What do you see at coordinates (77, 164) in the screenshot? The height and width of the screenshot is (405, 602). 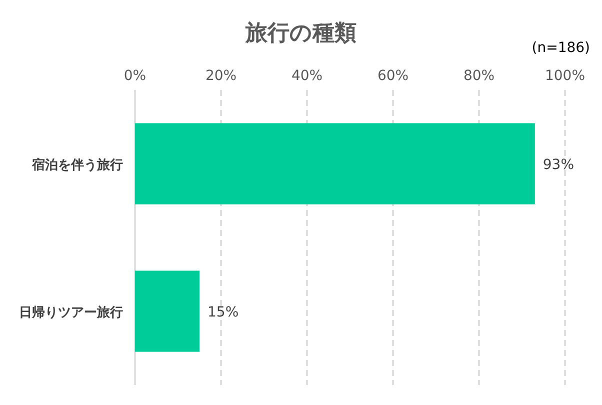 I see `y-tick-label: 宿泊を伴う旅行` at bounding box center [77, 164].